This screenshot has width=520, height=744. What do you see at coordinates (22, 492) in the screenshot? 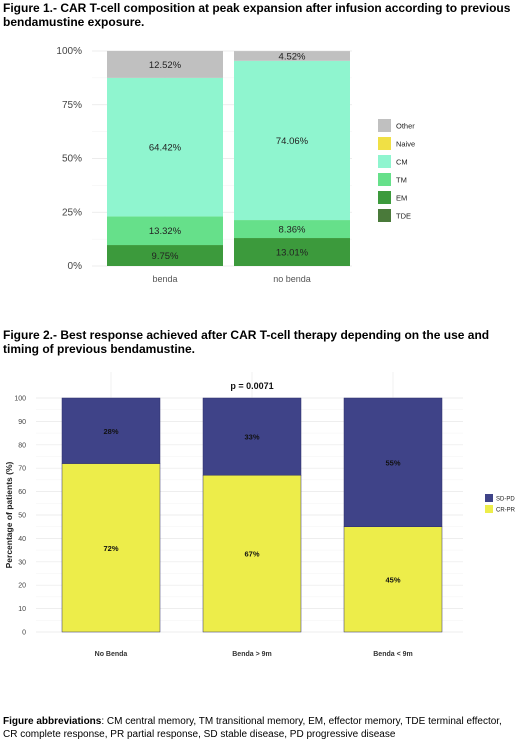
I see `y-tick-label: 60` at bounding box center [22, 492].